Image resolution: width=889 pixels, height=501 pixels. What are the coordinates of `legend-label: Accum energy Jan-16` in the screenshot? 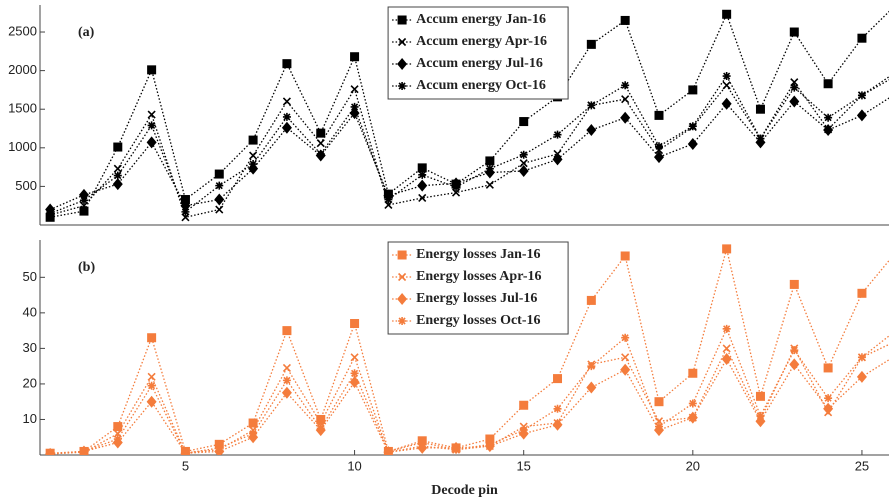 It's located at (481, 19).